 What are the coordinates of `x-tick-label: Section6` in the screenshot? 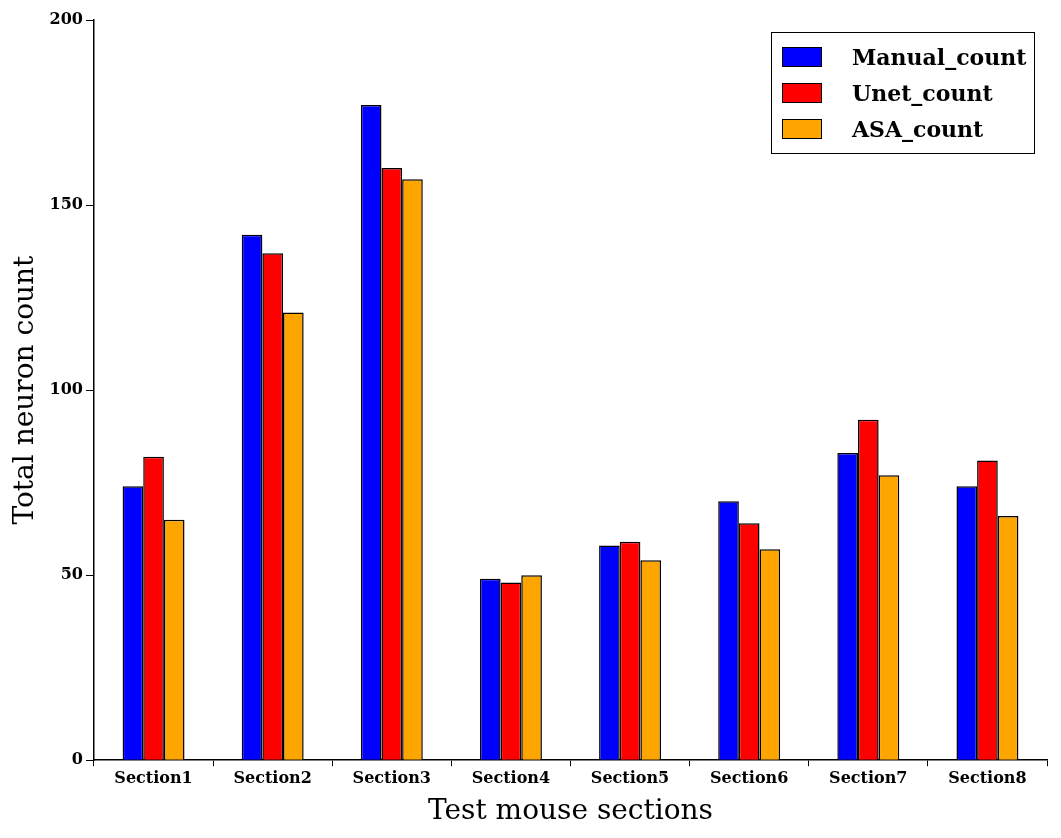 It's located at (749, 777).